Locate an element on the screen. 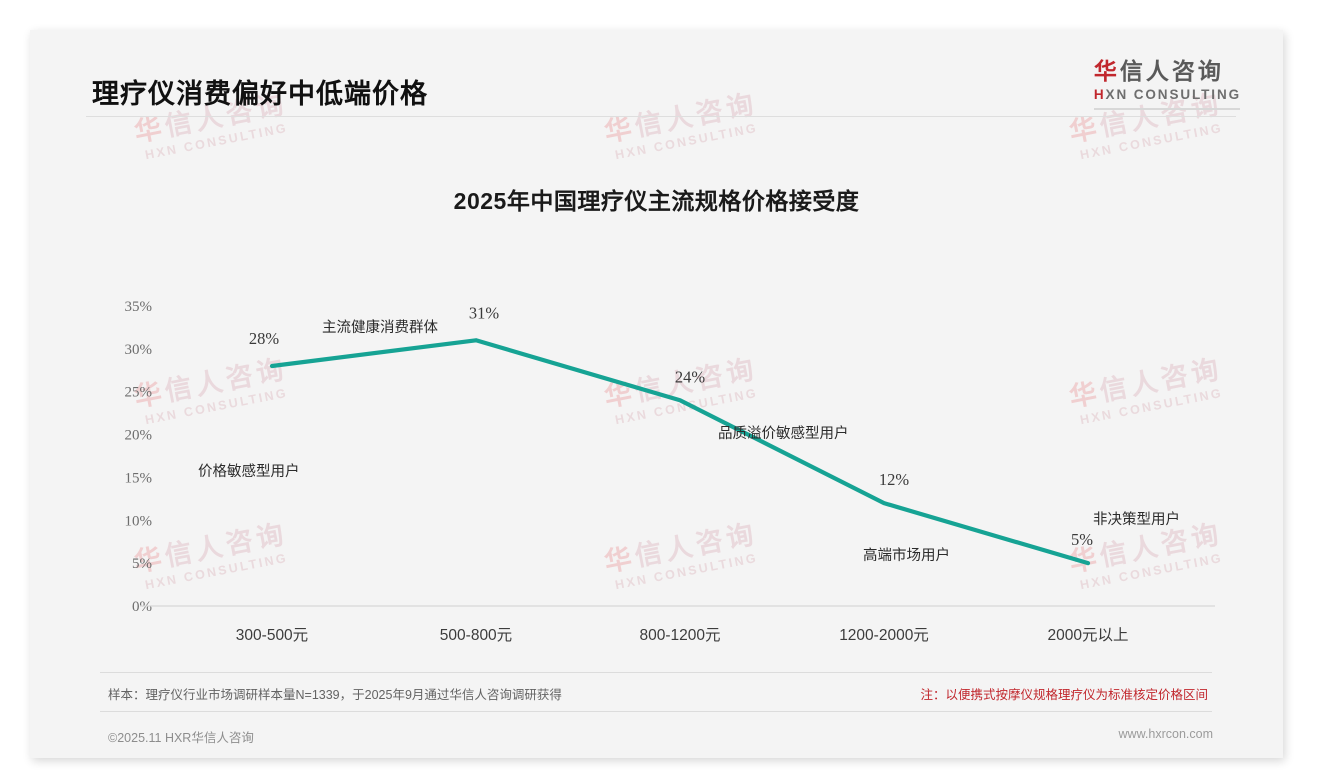 This screenshot has width=1340, height=780. annotation-label: 价格敏感型用户 is located at coordinates (249, 471).